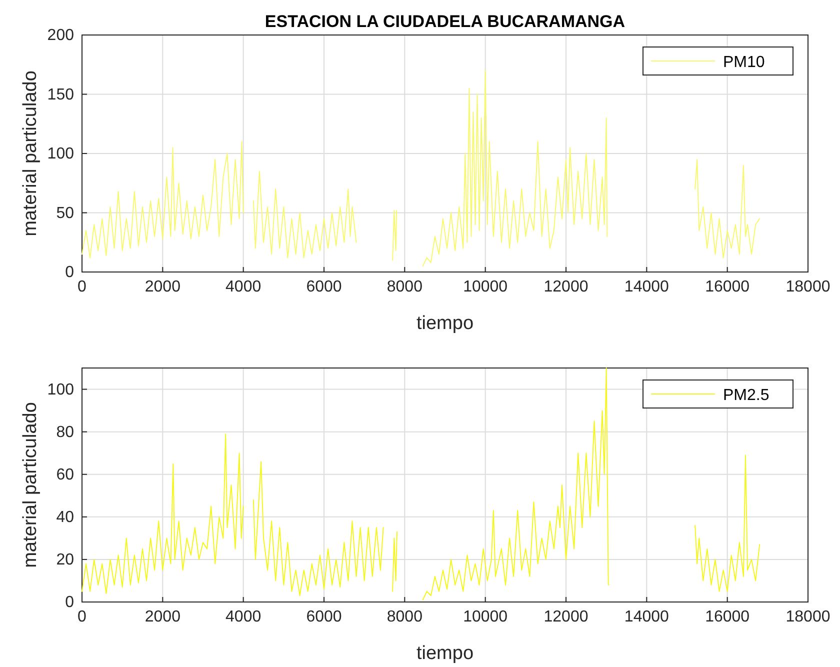 The image size is (840, 667). Describe the element at coordinates (65, 475) in the screenshot. I see `y-tick-label: 60` at that location.